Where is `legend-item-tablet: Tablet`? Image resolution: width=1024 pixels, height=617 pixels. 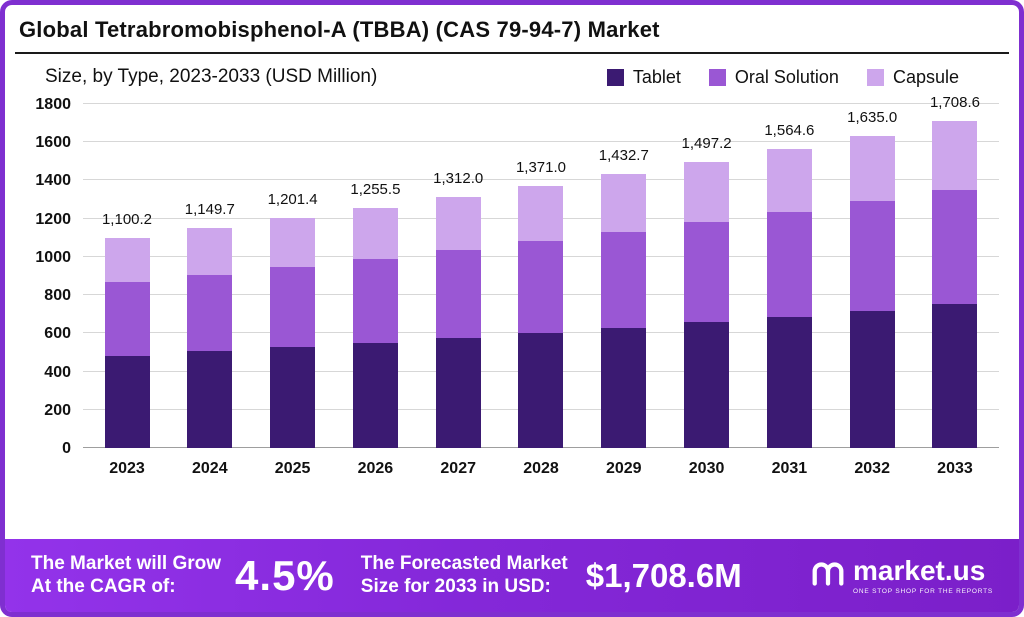
legend-item-tablet: Tablet is located at coordinates (643, 77).